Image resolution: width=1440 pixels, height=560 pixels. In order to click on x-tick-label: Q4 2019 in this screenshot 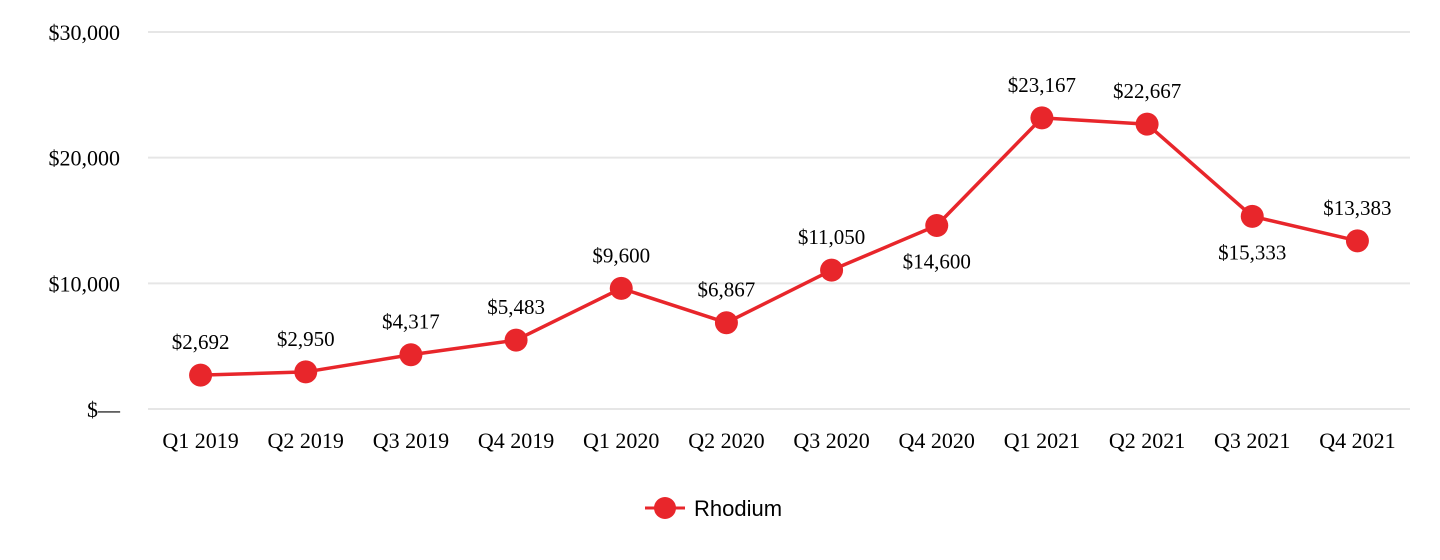, I will do `click(516, 440)`.